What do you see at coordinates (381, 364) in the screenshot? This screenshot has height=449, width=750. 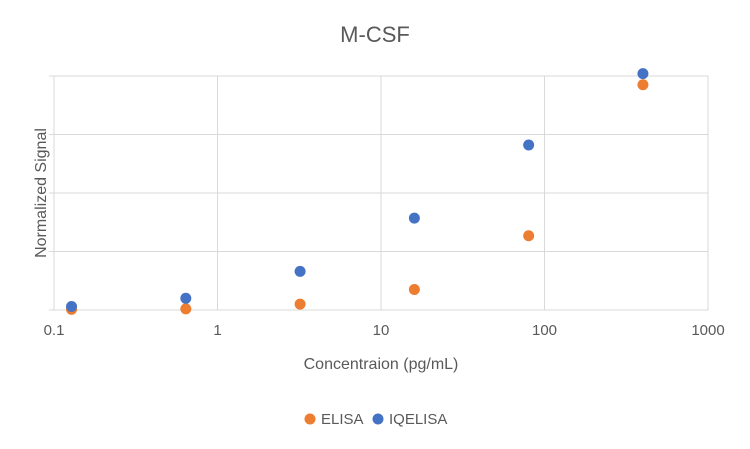 I see `x-axis-label: Concentraion (pg/mL)` at bounding box center [381, 364].